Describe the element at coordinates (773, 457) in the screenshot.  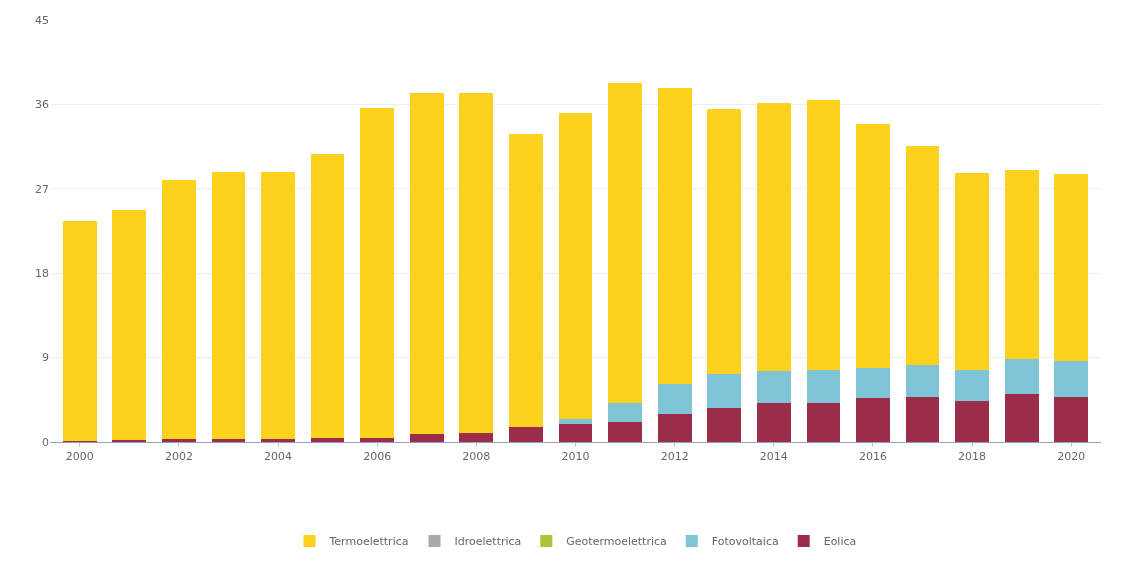
I see `x-tick-label: 2014` at that location.